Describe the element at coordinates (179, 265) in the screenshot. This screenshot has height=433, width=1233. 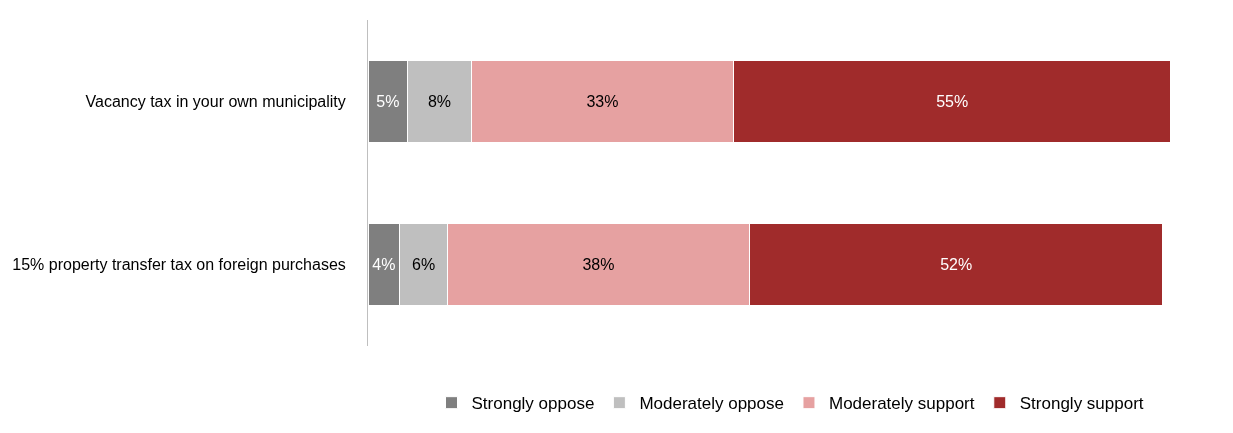
I see `y-tick-label: 15% property transfer tax on foreign purchases` at that location.